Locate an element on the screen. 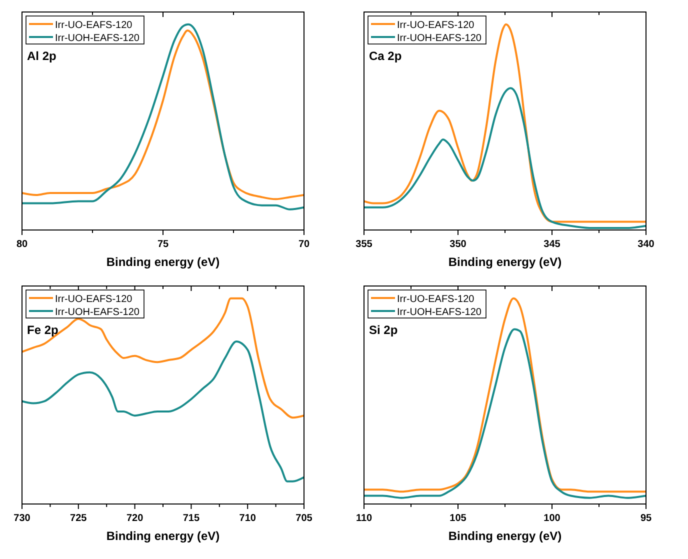 This screenshot has height=559, width=688. x-tick-label: 345 is located at coordinates (552, 244).